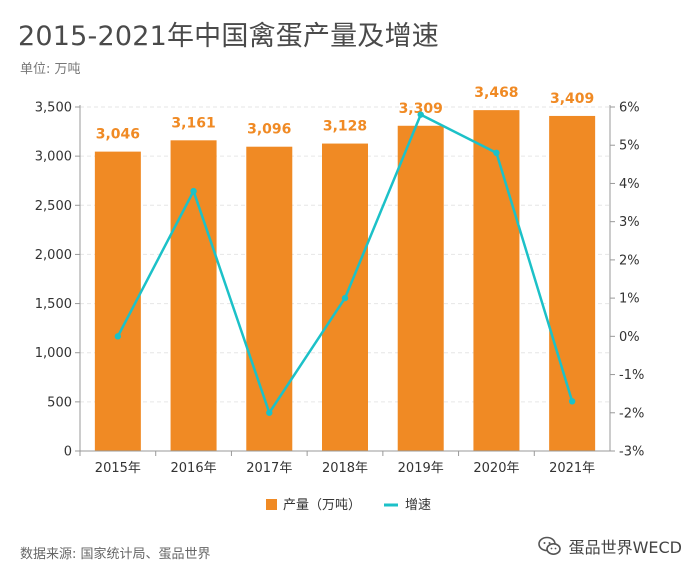 The image size is (700, 576). I want to click on right-tick-label: -2%, so click(631, 413).